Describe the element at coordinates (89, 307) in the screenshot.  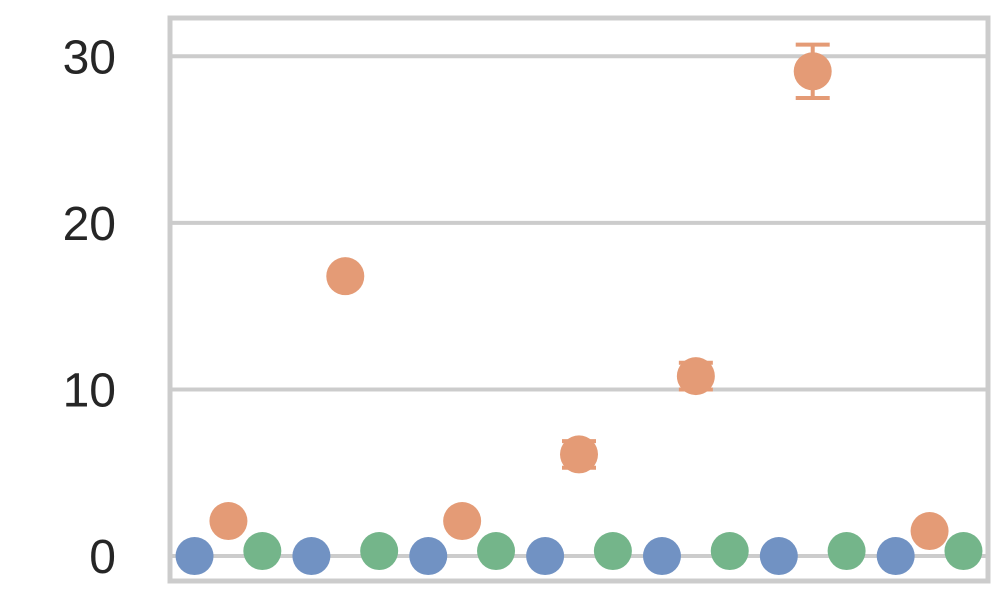
I see `y-tick-labels: 0 10 20 30` at that location.